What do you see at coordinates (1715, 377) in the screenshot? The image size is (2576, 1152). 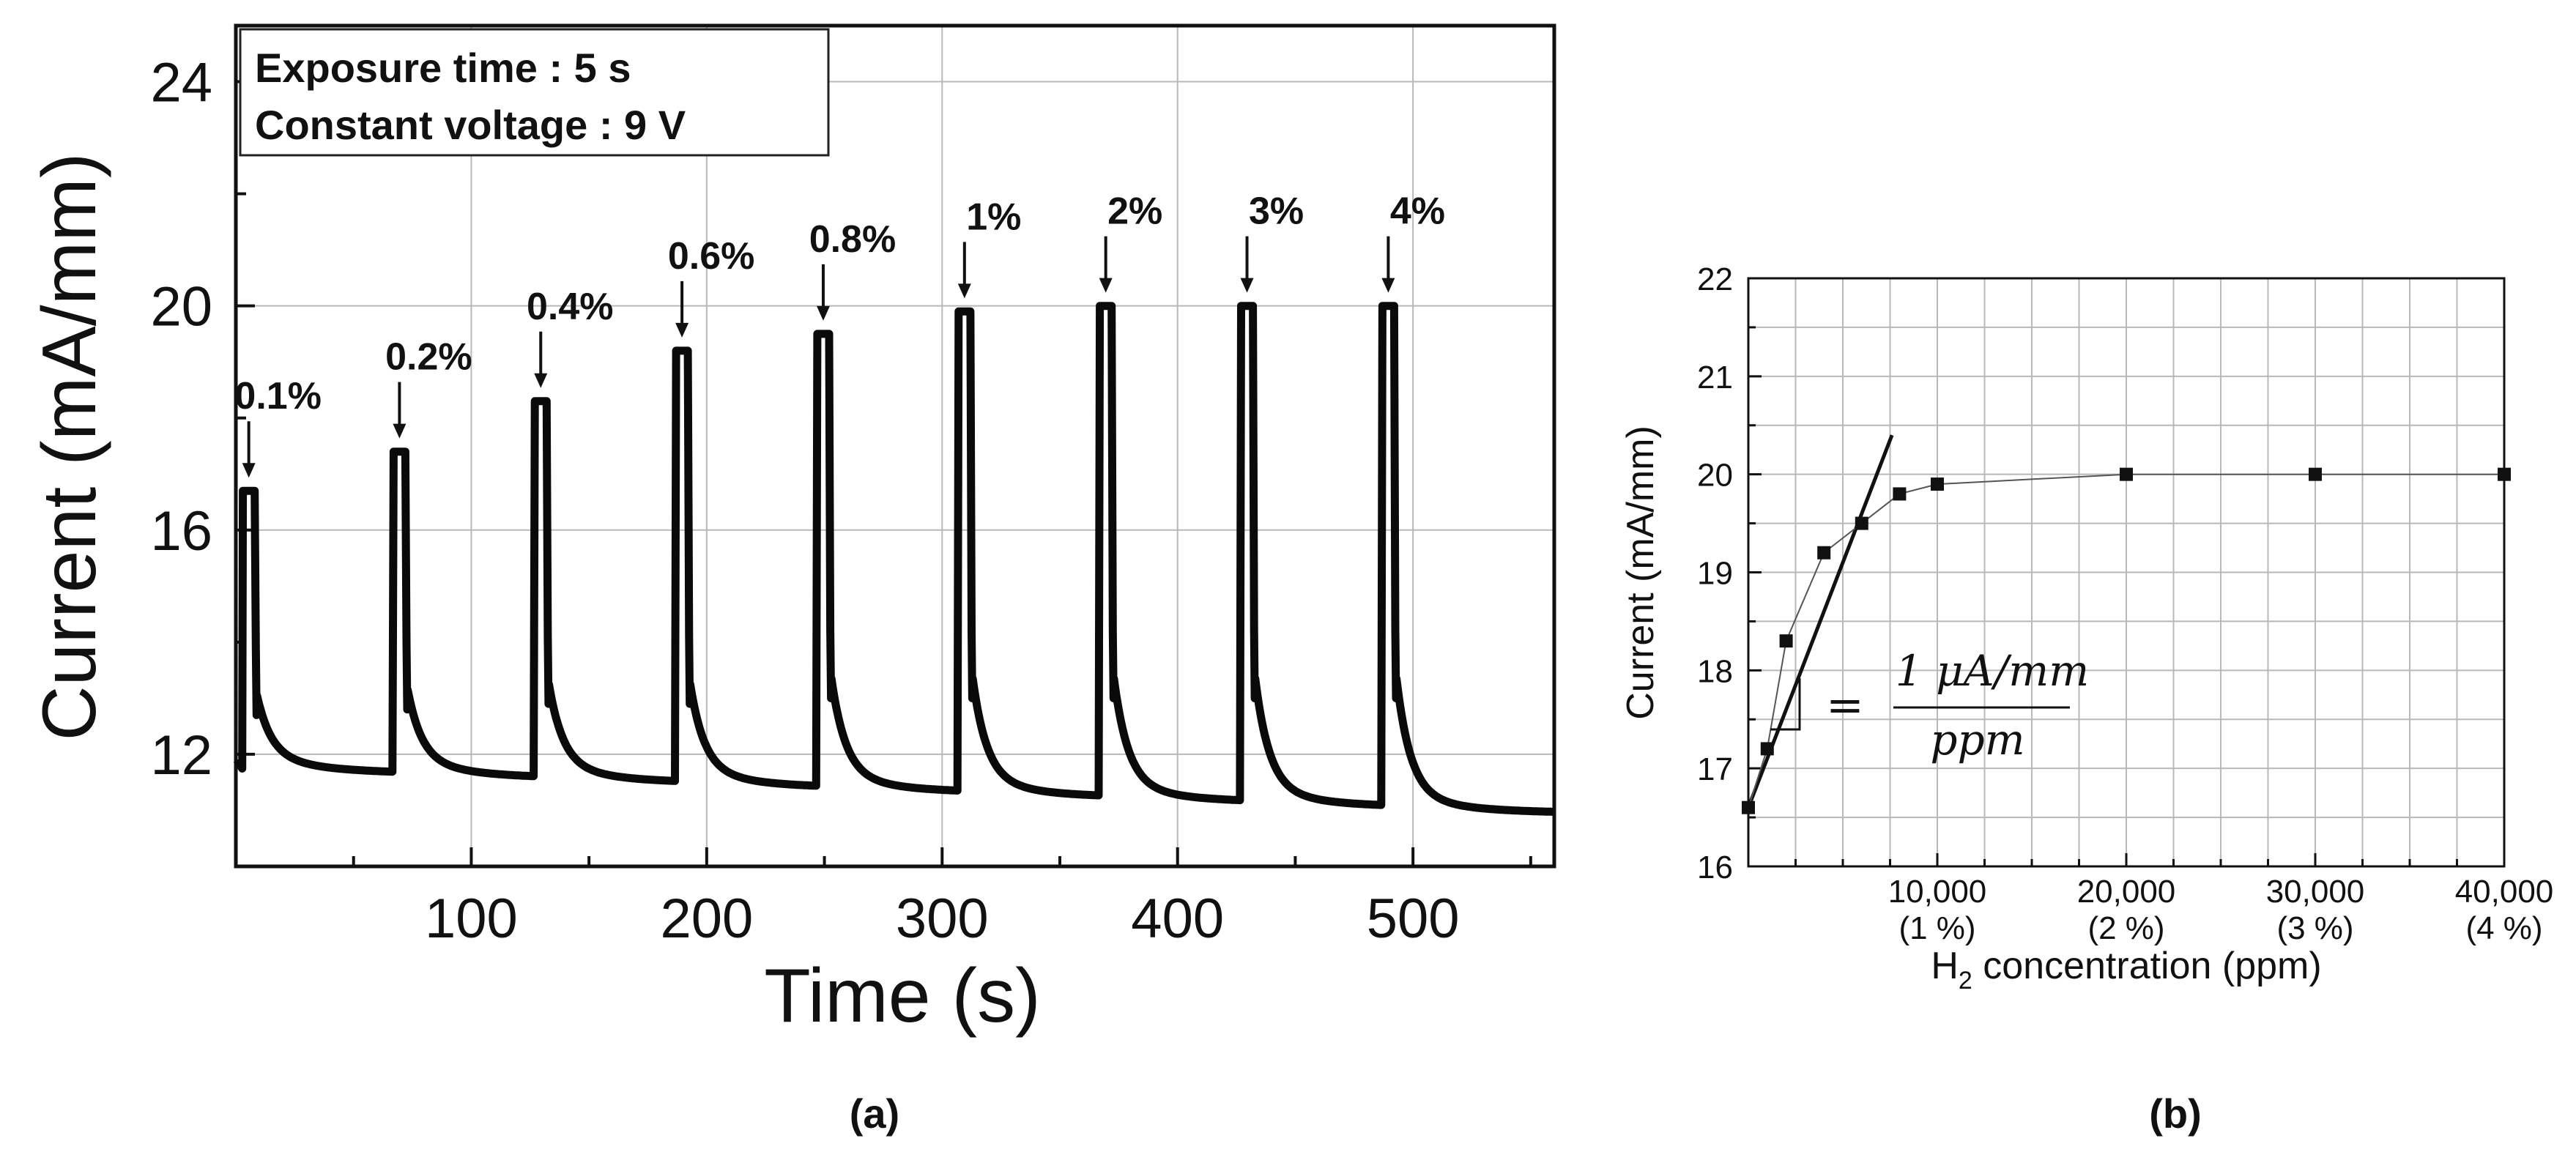 I see `b-y-tick-label: 21` at bounding box center [1715, 377].